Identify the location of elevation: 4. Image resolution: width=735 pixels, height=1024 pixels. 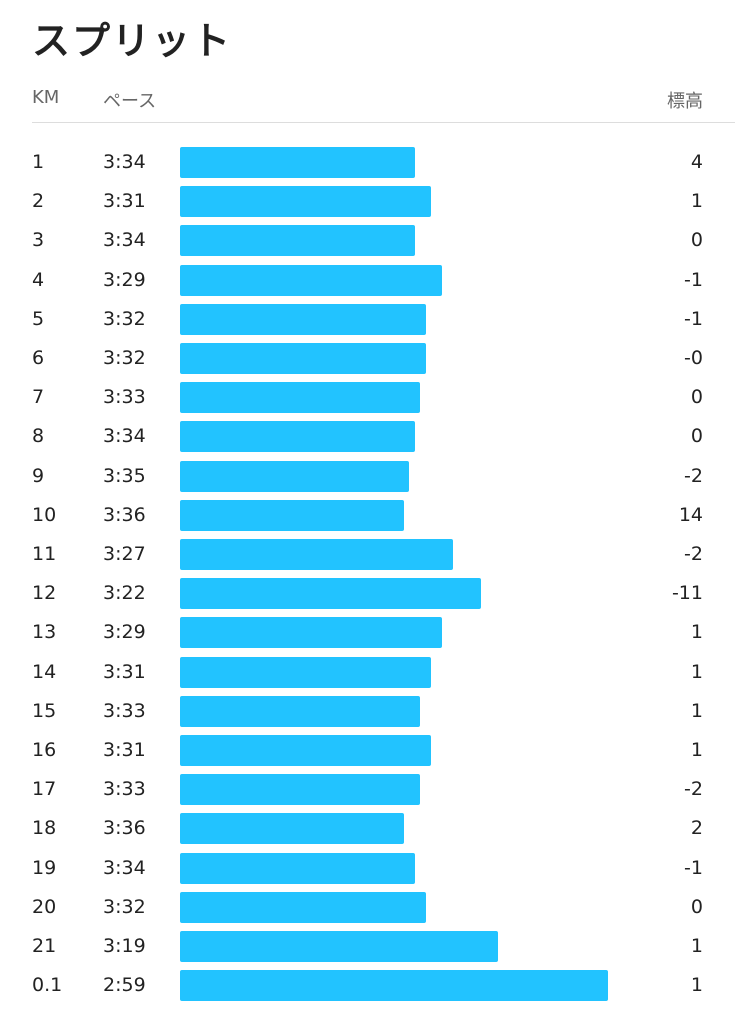
(696, 162).